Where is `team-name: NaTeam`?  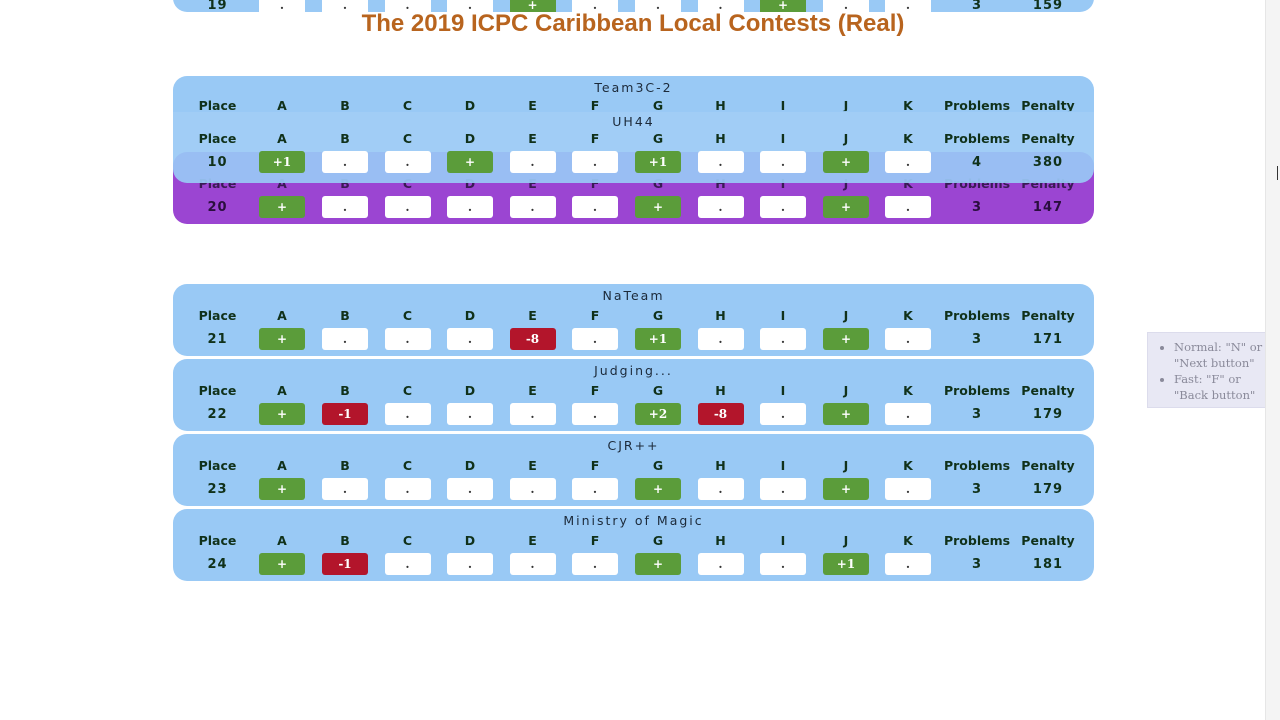
team-name: NaTeam is located at coordinates (633, 295).